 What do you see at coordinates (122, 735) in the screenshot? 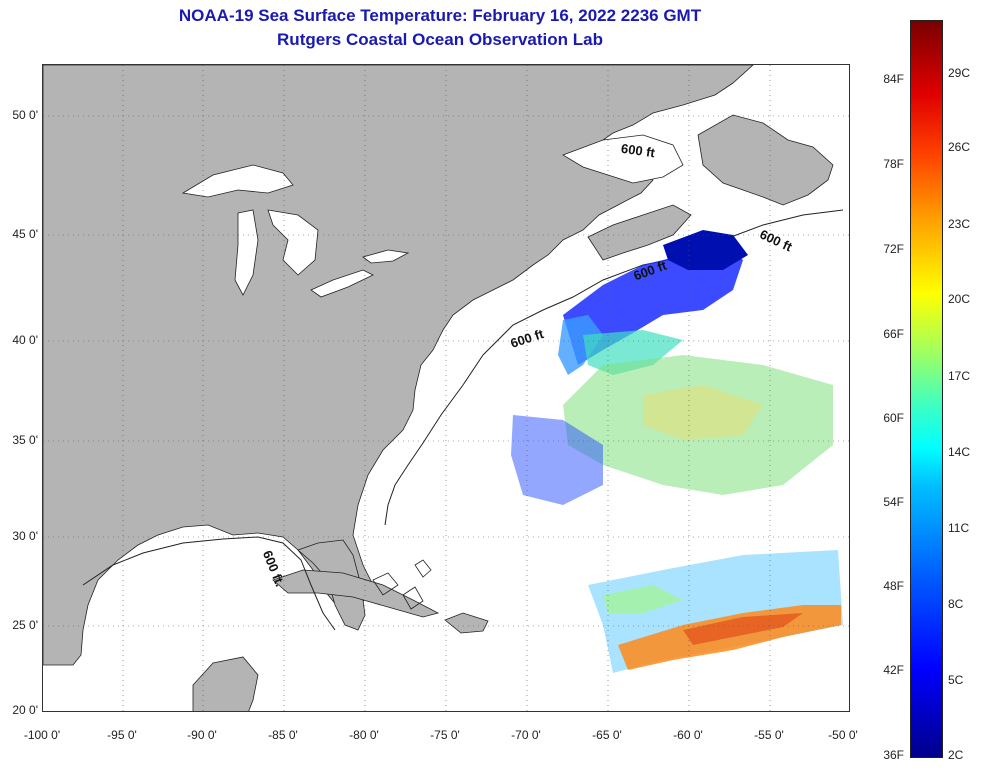
I see `lon-label-95: -95 0'` at bounding box center [122, 735].